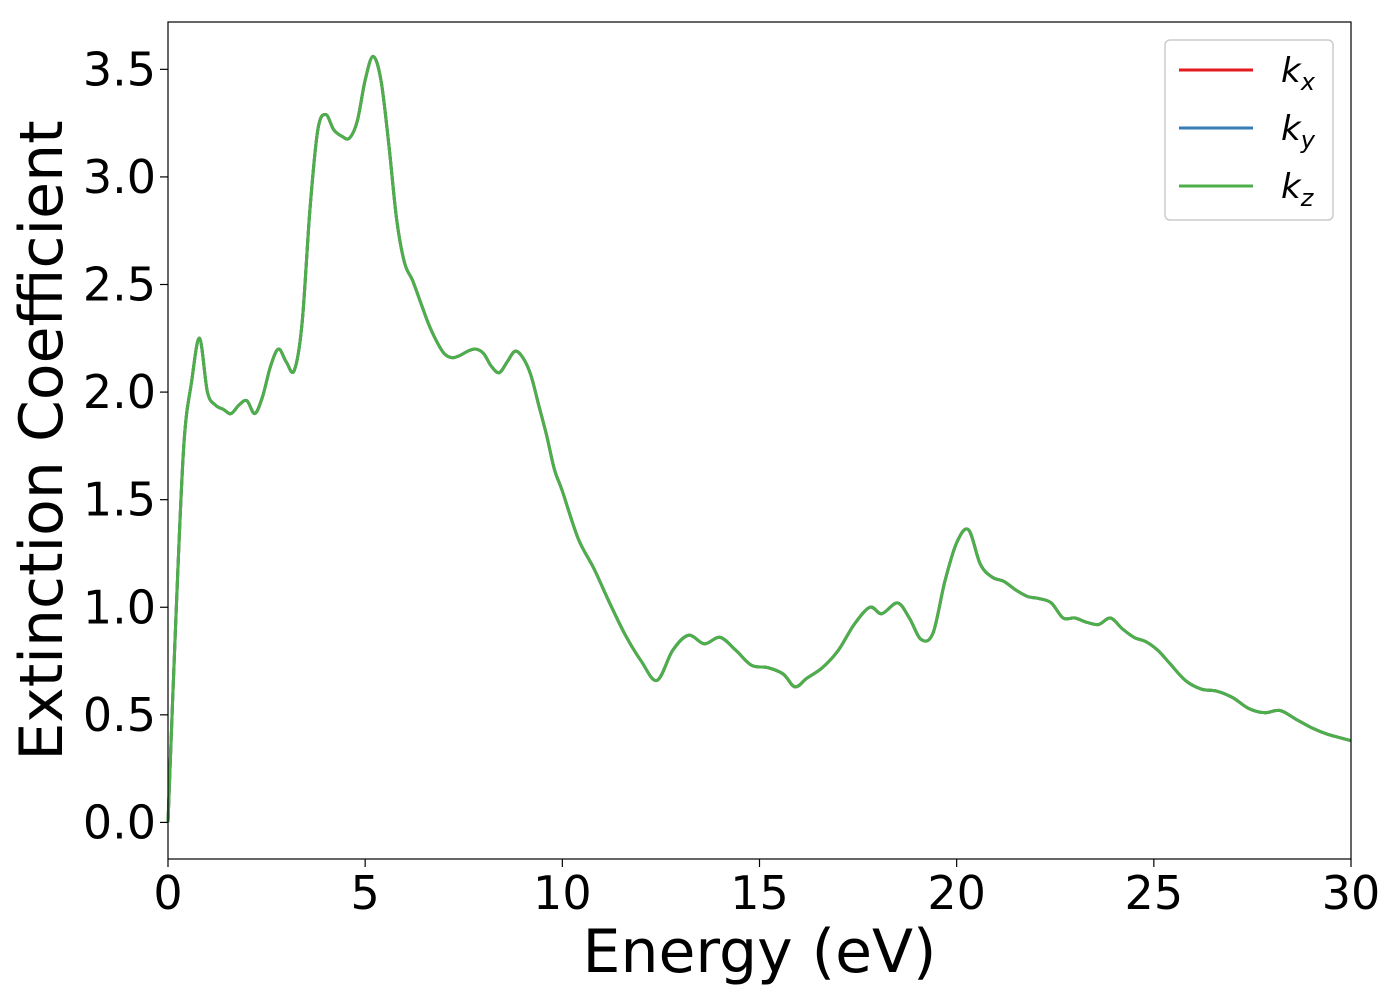  Describe the element at coordinates (119, 69) in the screenshot. I see `y-tick-label: 3.5` at that location.